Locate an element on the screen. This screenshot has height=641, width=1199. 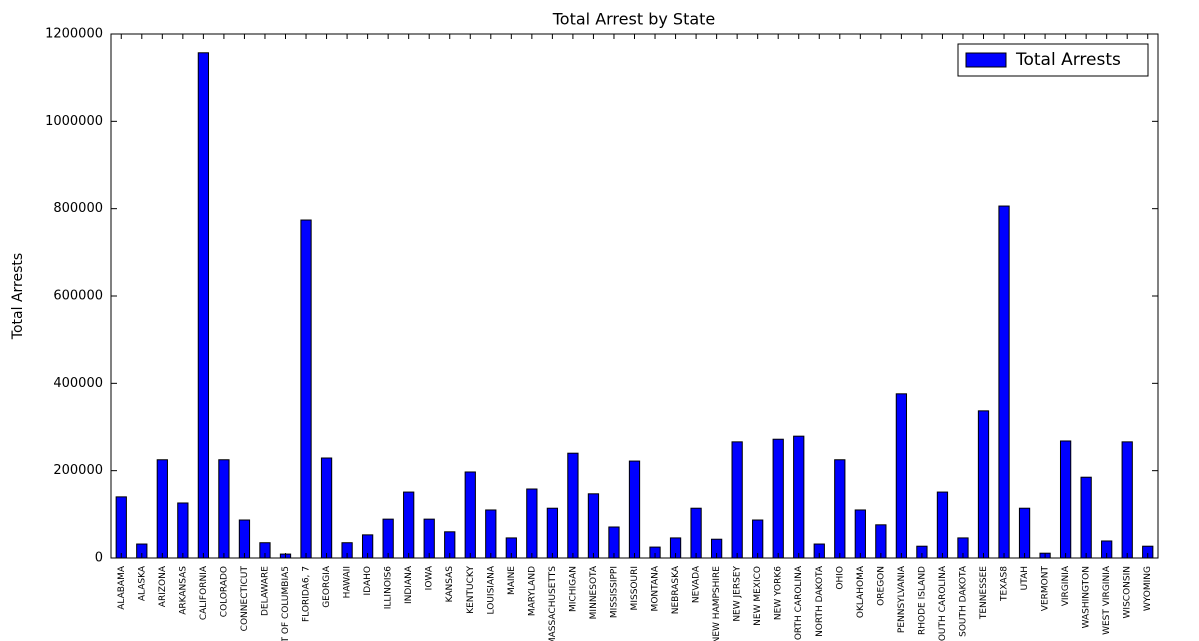
x-tick-label: WEST VIRGINIA is located at coordinates (1107, 600).